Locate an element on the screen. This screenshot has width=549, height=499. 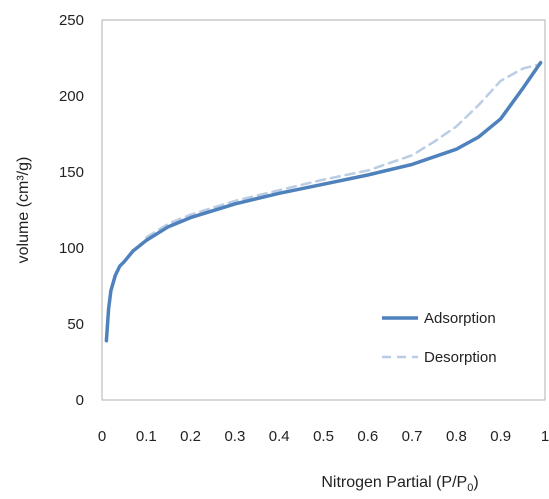
x-axis-title: Nitrogen Partial (P/P0) is located at coordinates (399, 484).